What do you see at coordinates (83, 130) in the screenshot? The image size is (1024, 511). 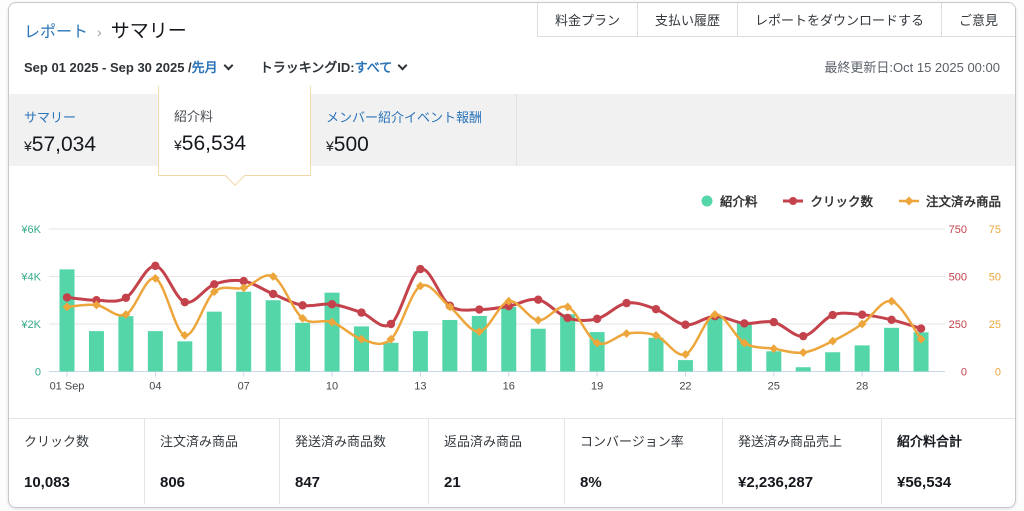 I see `tab-summary: サマリー ¥57,034` at bounding box center [83, 130].